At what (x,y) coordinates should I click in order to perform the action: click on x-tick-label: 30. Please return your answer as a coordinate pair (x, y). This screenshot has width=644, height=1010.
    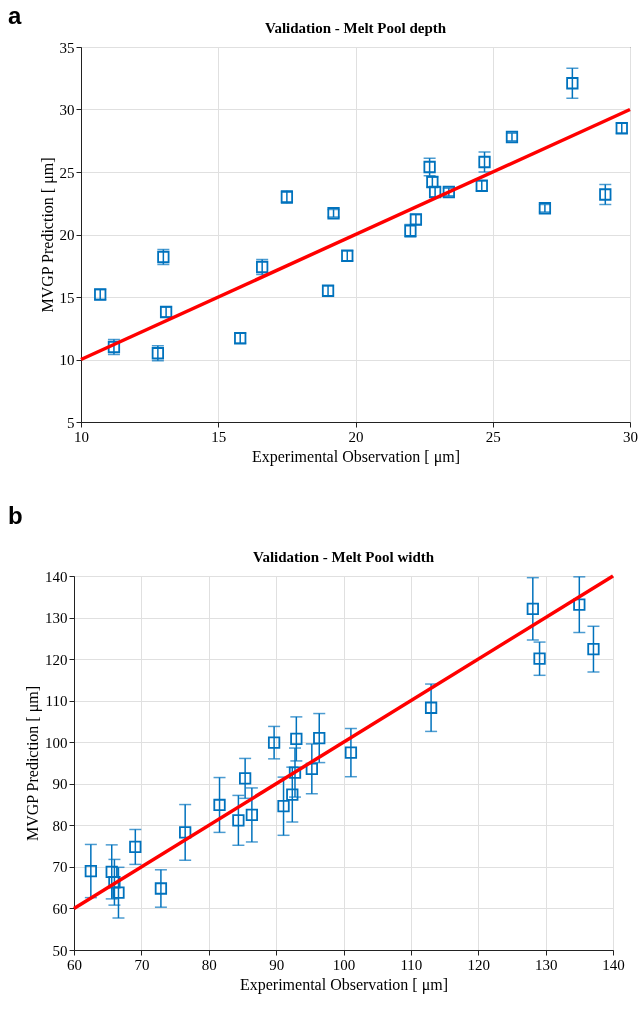
    Looking at the image, I should click on (630, 436).